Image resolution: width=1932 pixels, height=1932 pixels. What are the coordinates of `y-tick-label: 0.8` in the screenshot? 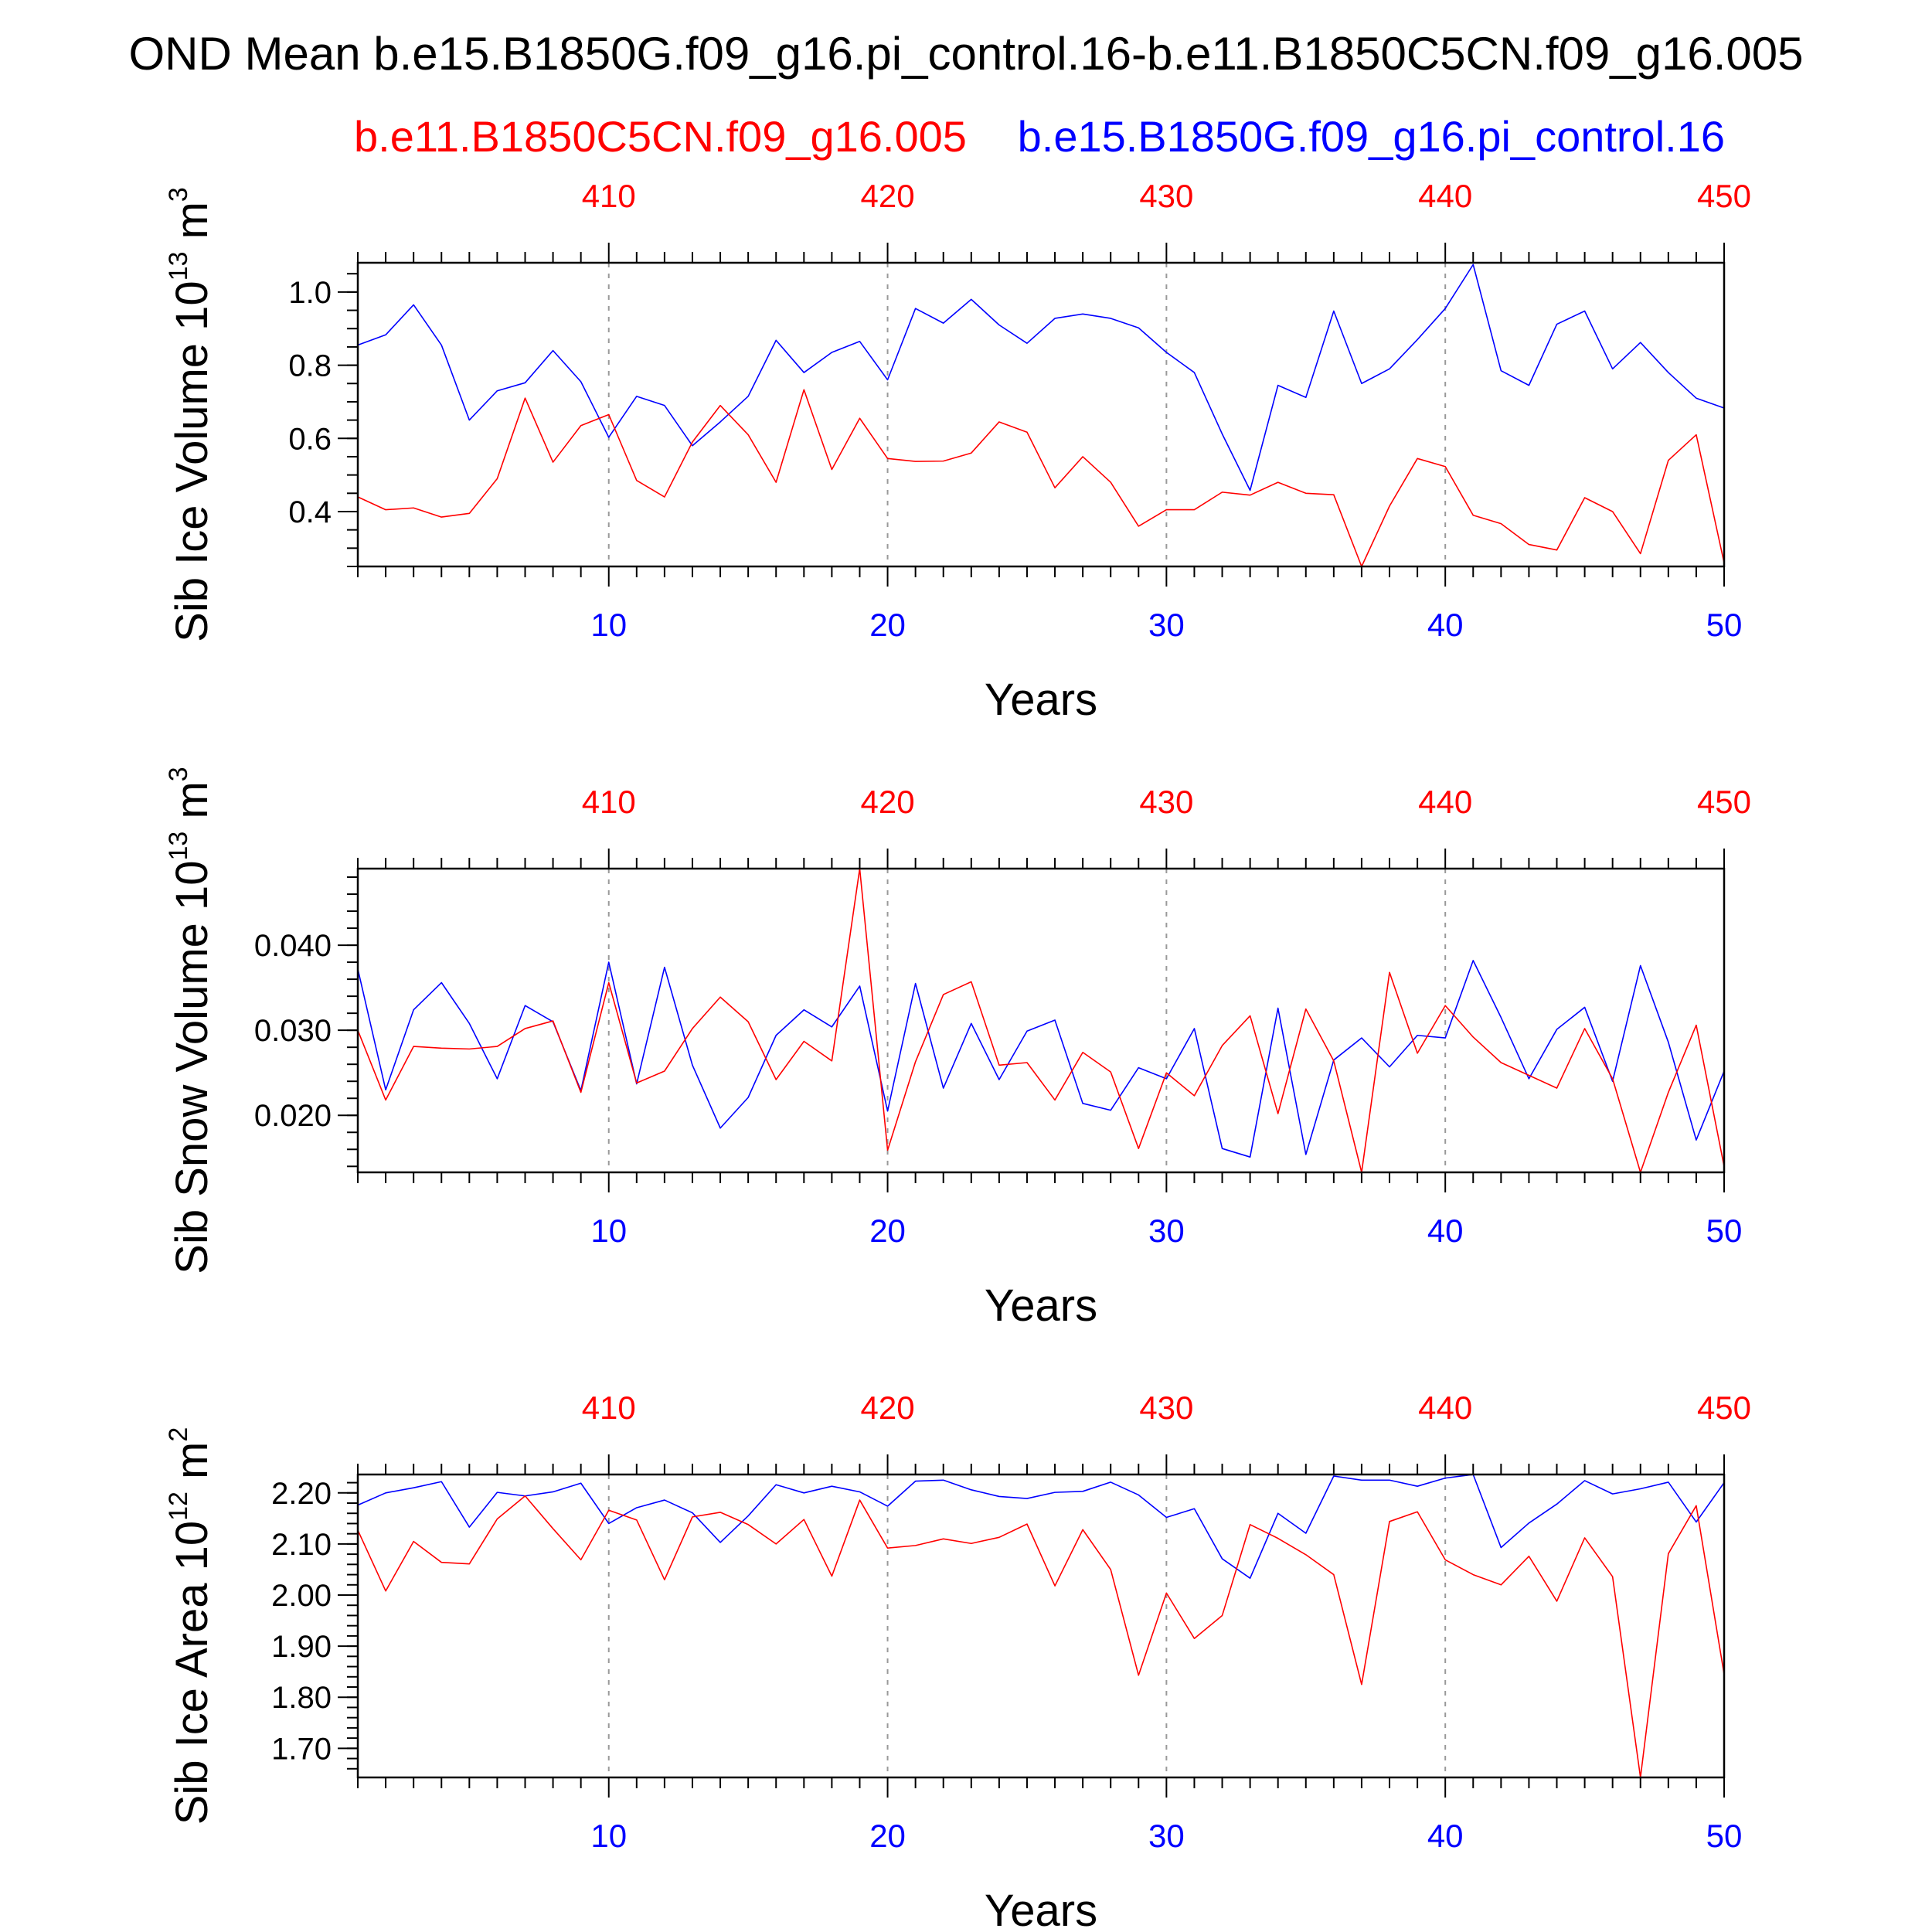 It's located at (310, 366).